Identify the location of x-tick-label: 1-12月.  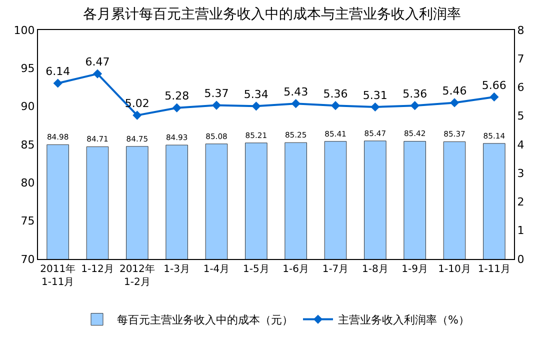
(97, 269).